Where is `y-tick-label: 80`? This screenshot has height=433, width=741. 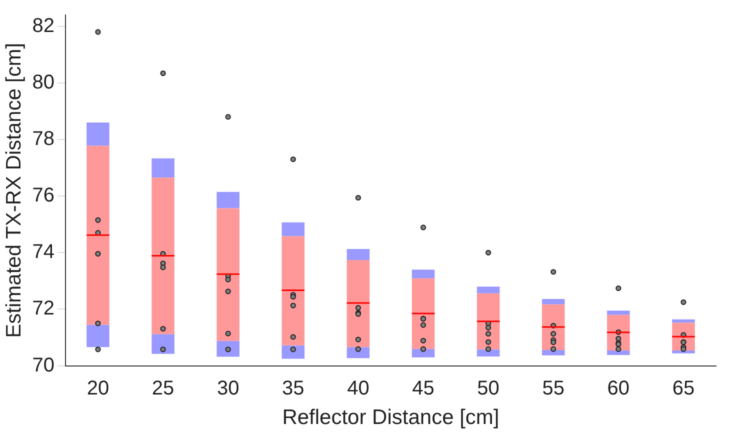 y-tick-label: 80 is located at coordinates (43, 82).